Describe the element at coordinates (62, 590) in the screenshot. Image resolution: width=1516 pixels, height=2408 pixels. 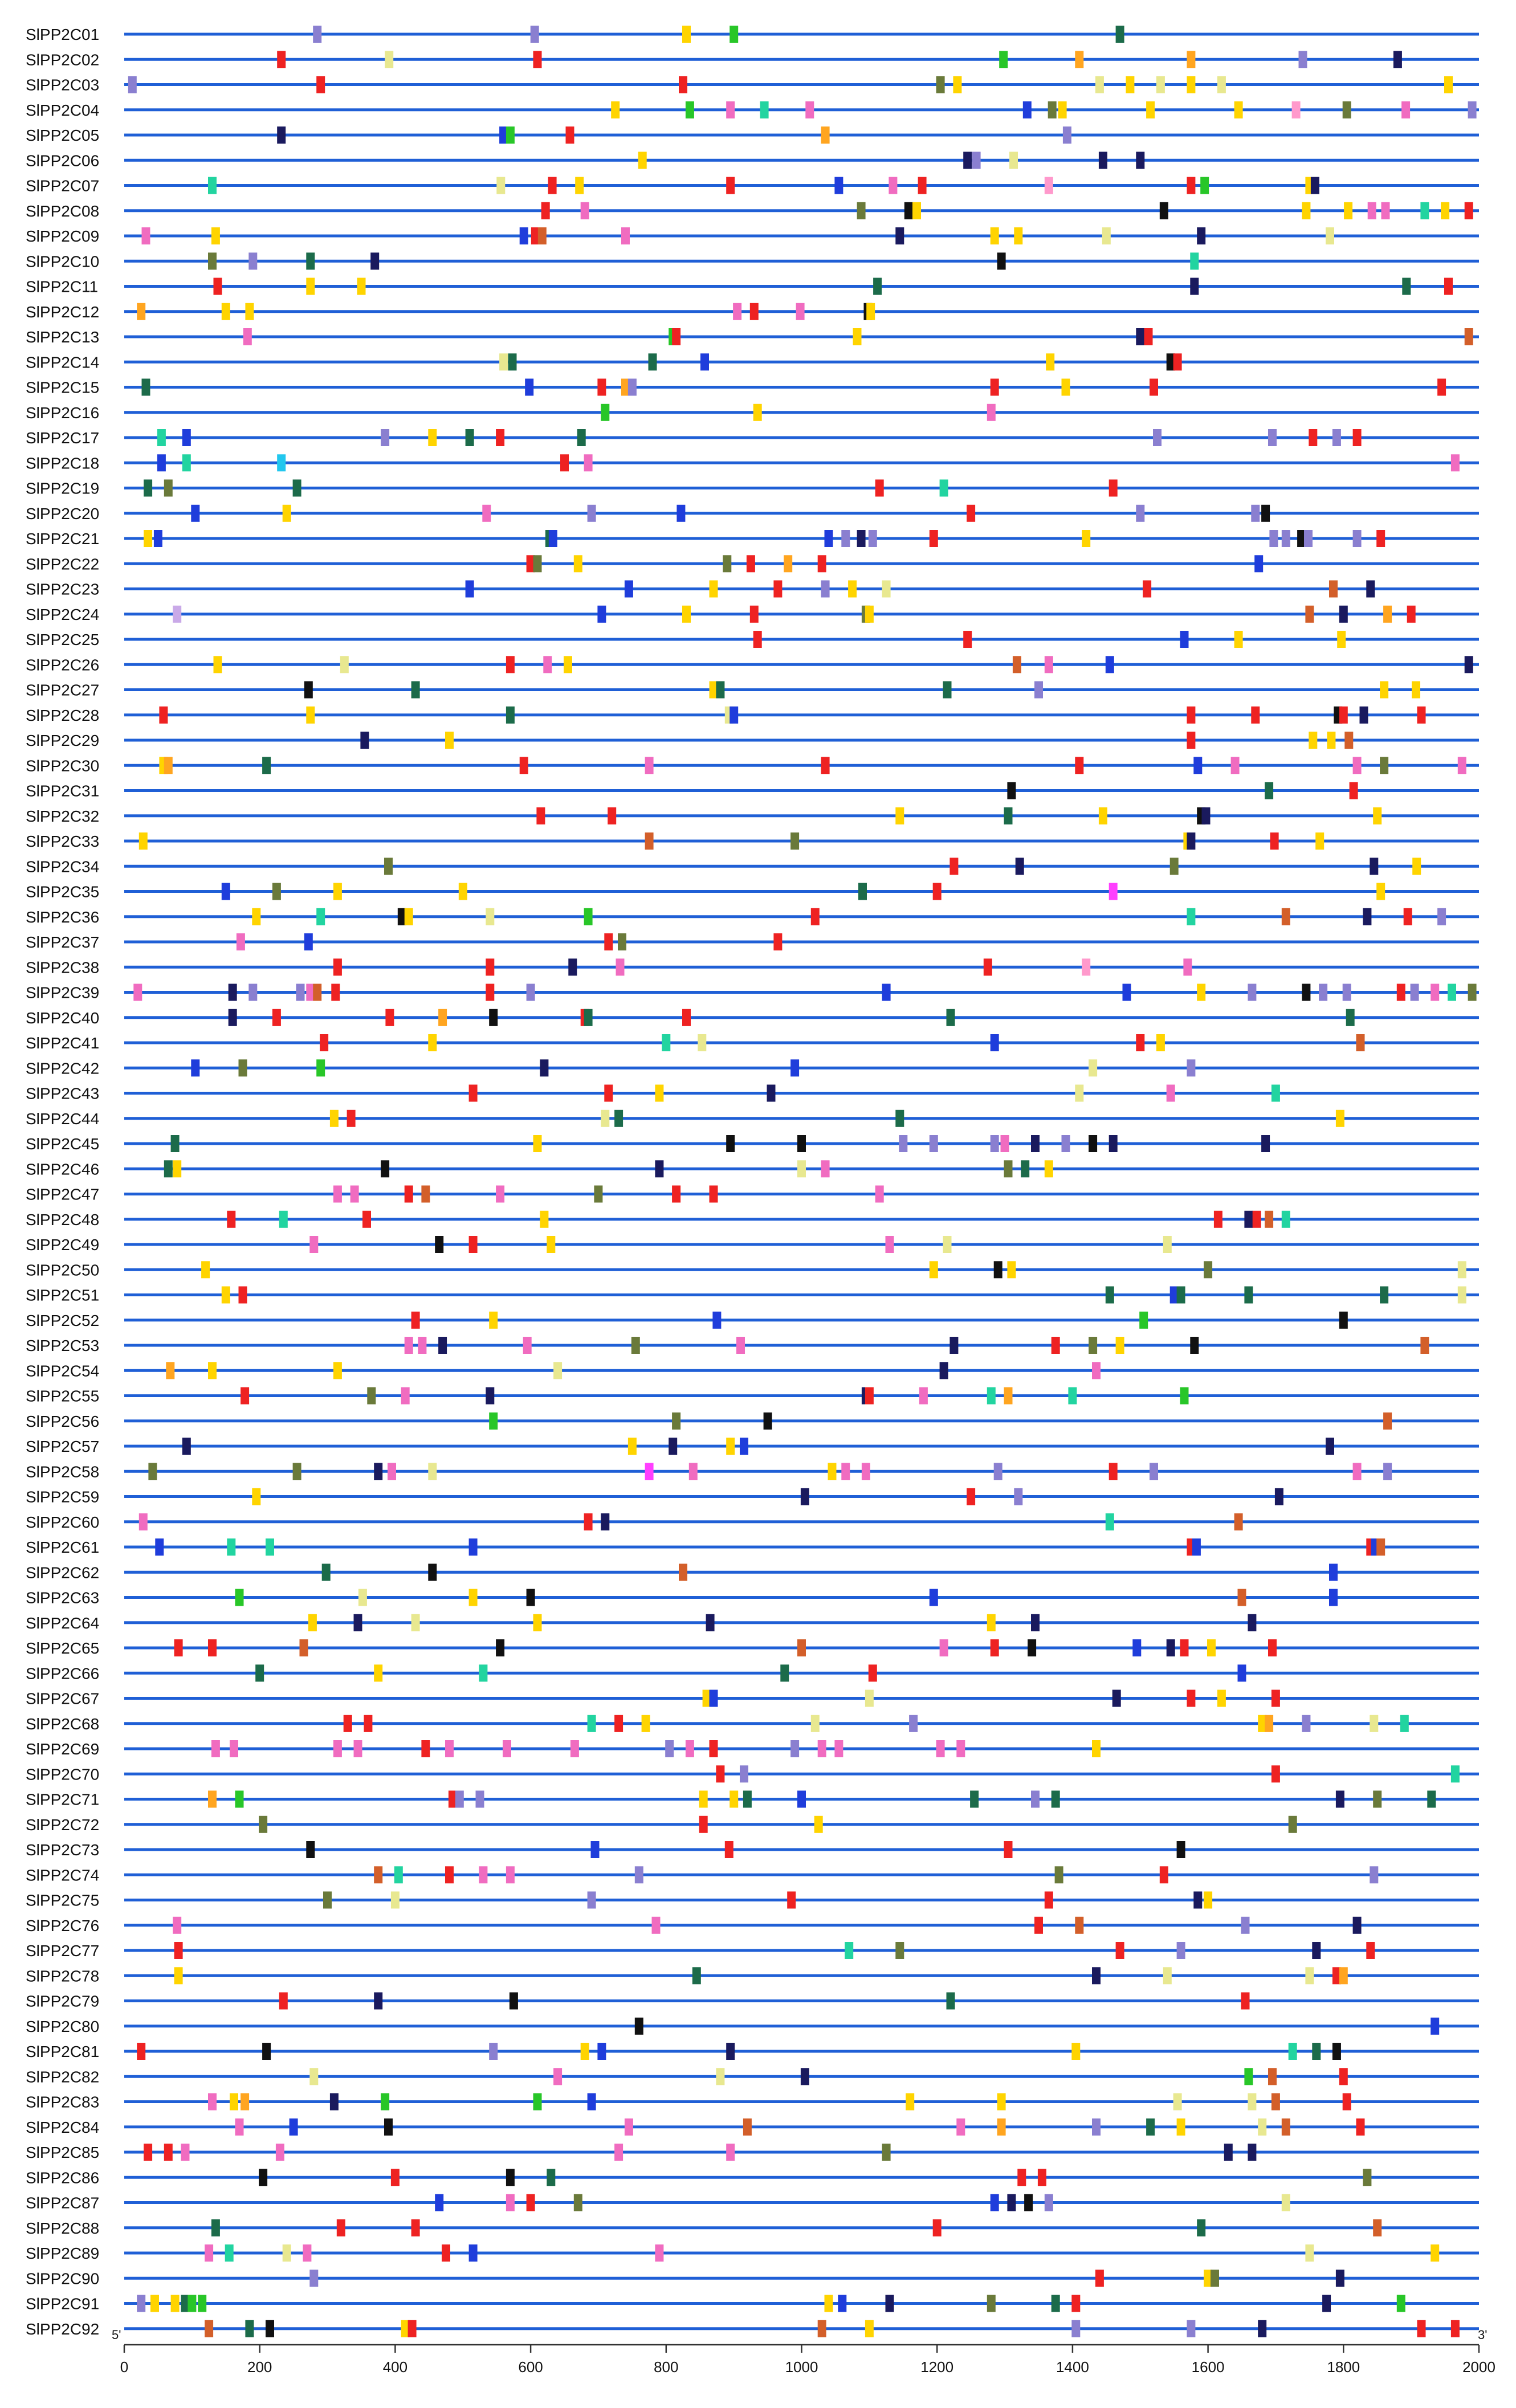
I see `gene-label: SlPP2C23` at that location.